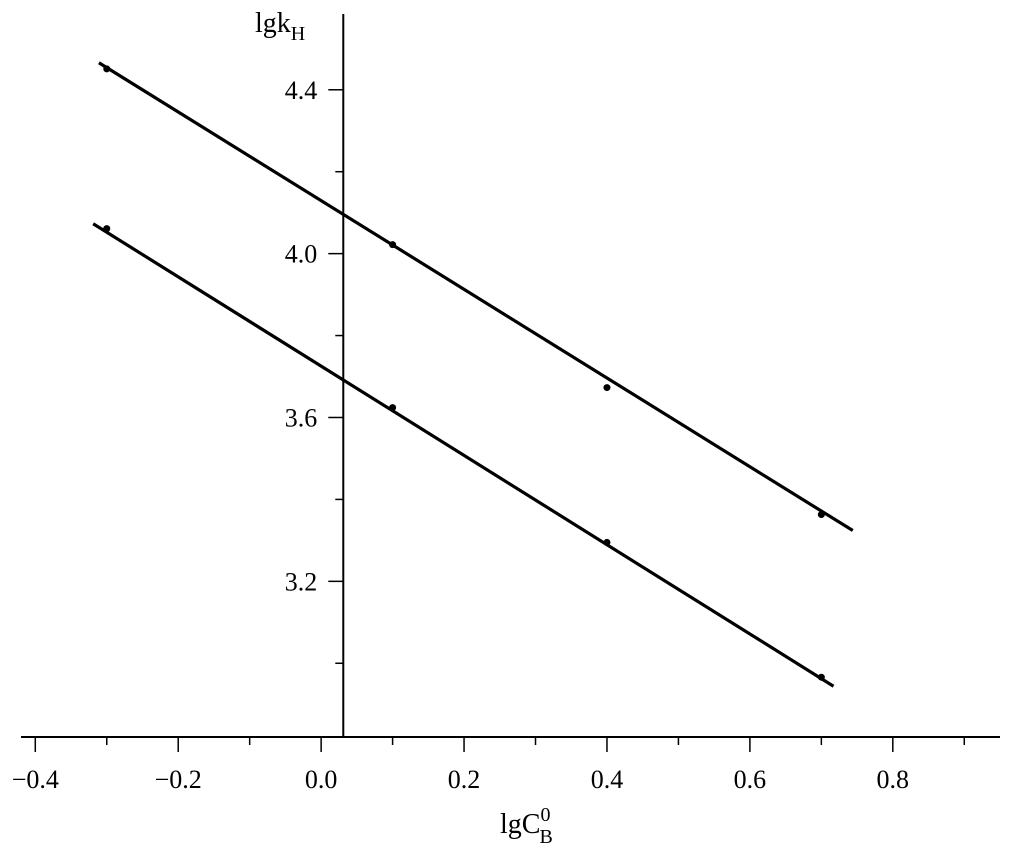 The image size is (1010, 849). What do you see at coordinates (526, 826) in the screenshot?
I see `x-axis-label: lgC0 B` at bounding box center [526, 826].